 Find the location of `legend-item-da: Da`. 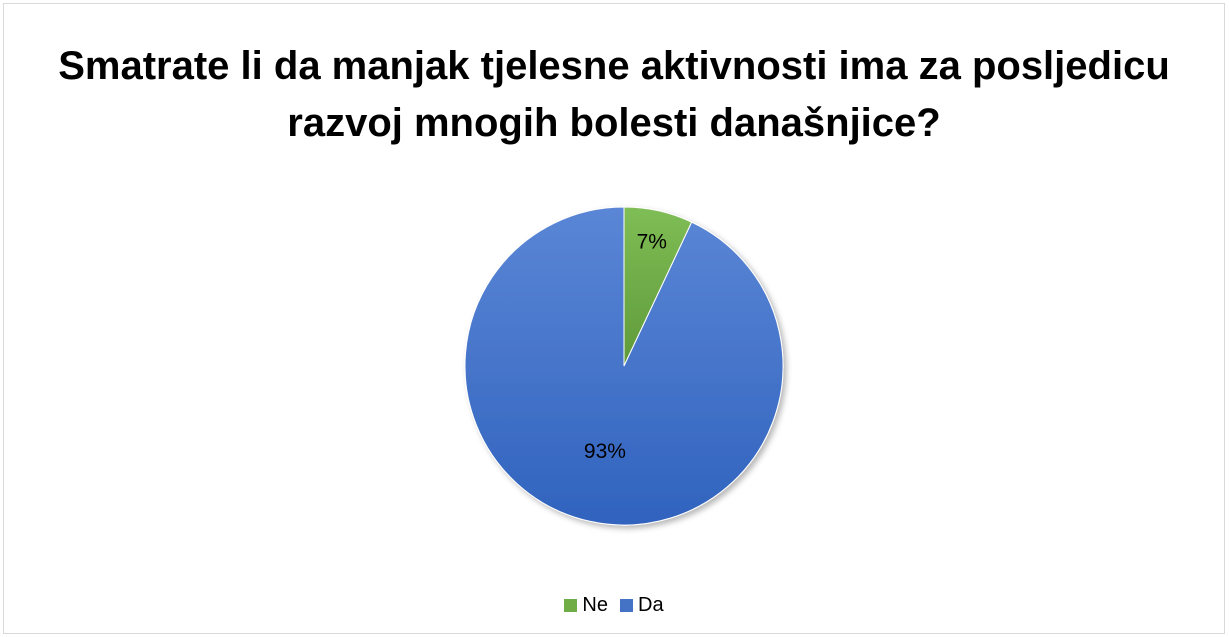

legend-item-da: Da is located at coordinates (642, 605).